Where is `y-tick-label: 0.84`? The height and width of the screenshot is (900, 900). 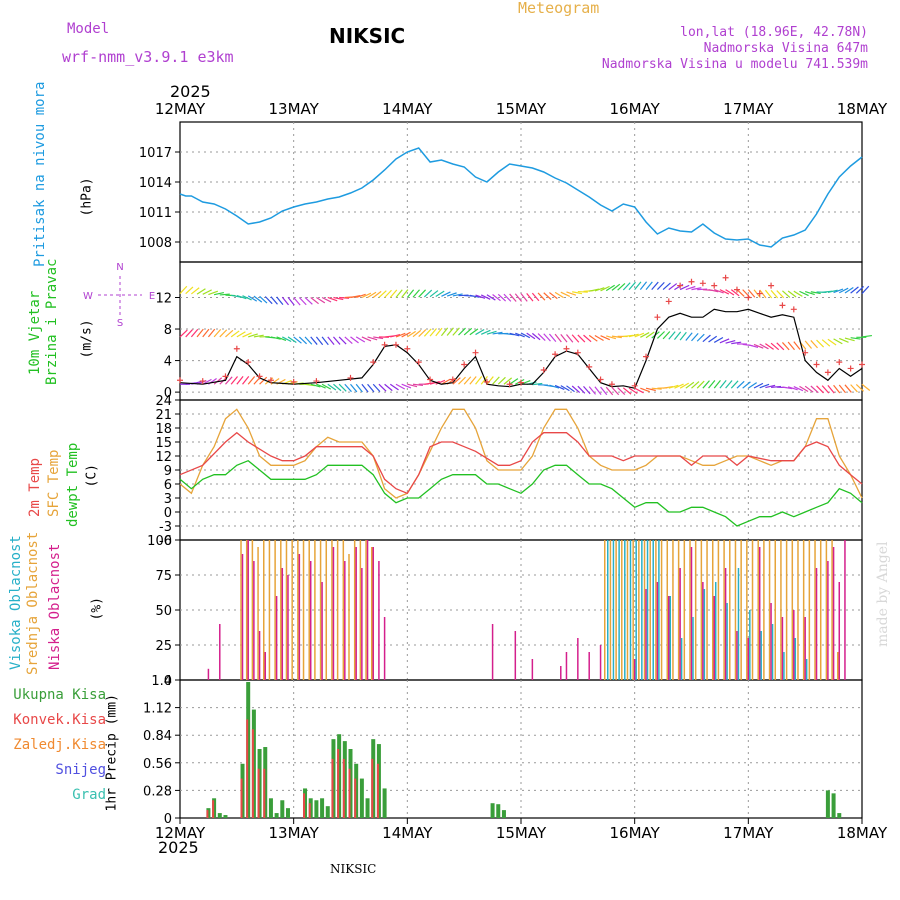
y-tick-label: 0.84 is located at coordinates (157, 736).